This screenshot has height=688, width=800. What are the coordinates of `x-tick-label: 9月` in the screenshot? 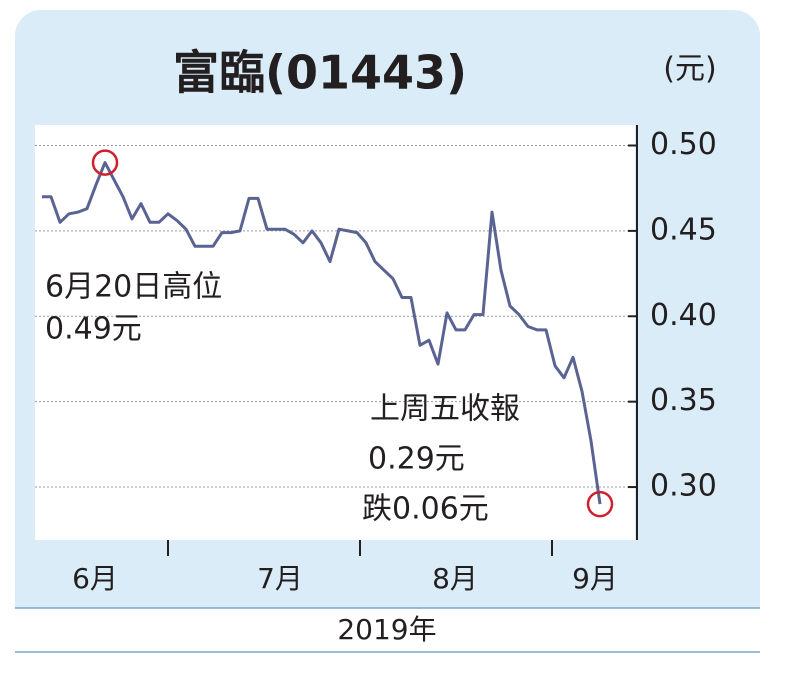 It's located at (595, 578).